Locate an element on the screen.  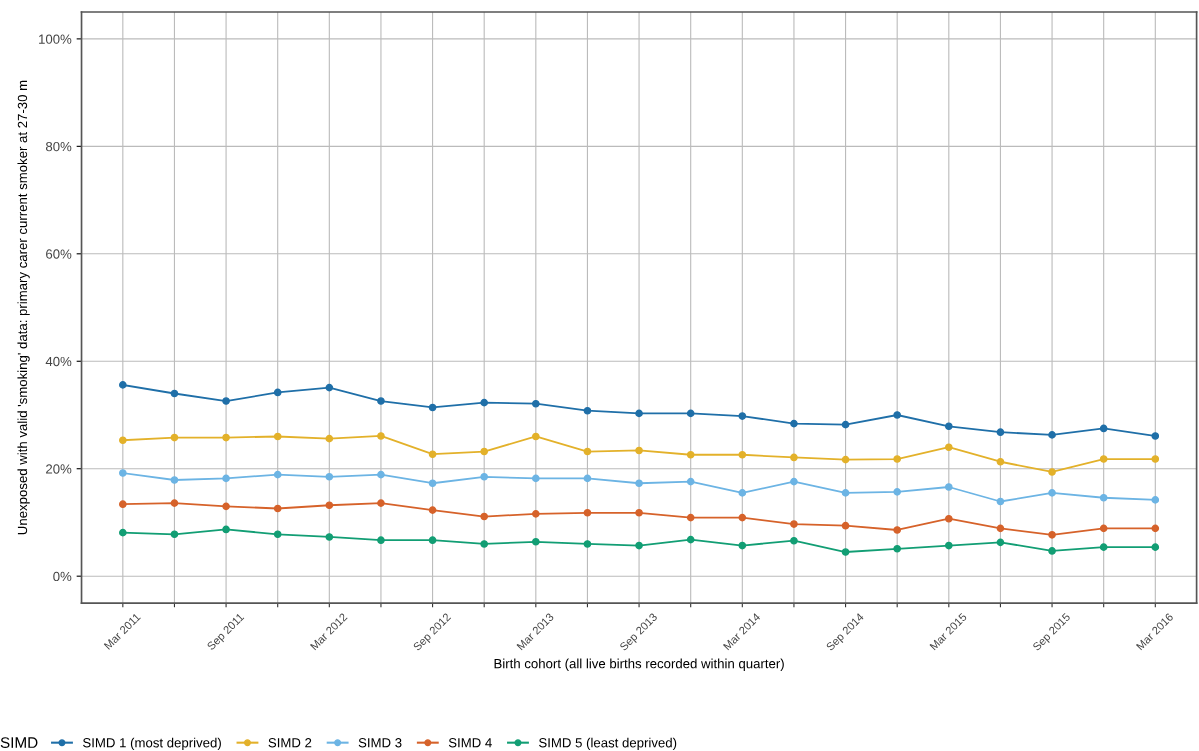
y-tick-label: 100% is located at coordinates (55, 39).